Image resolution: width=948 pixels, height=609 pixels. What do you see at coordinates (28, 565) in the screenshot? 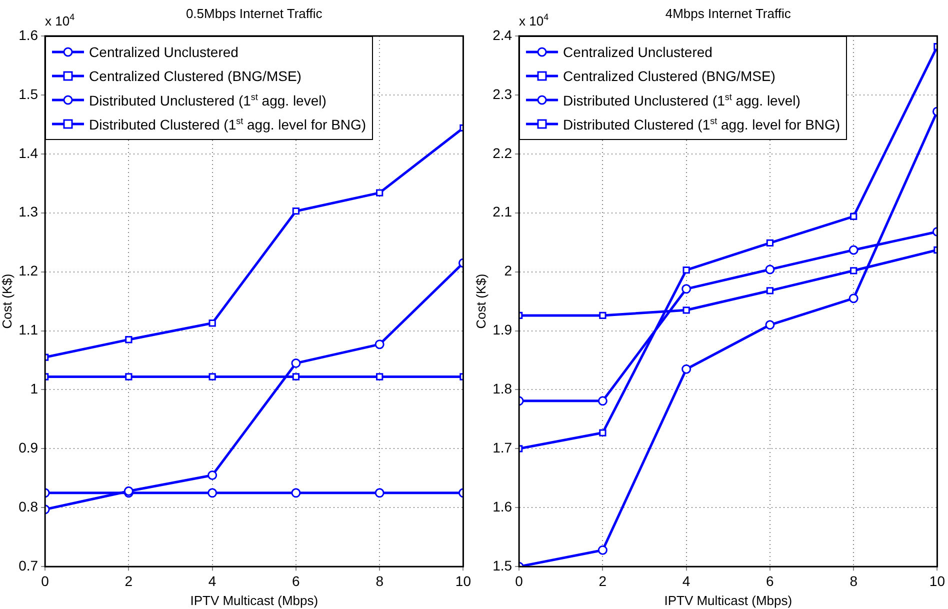
I see `y-tick-label: 0.7` at bounding box center [28, 565].